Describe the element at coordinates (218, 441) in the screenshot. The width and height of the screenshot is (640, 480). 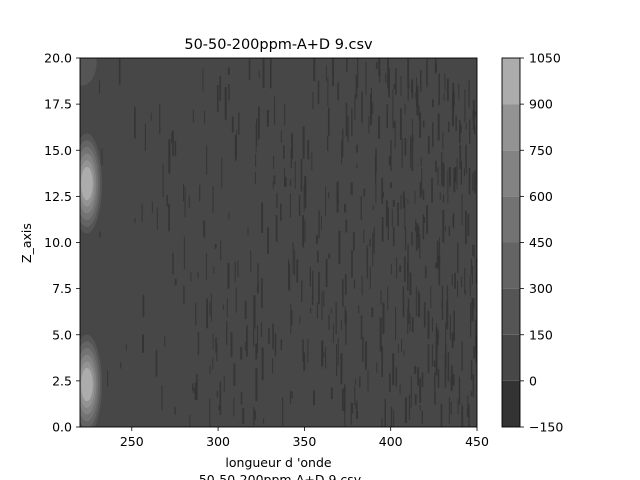
I see `x-tick-label-1: 300` at that location.